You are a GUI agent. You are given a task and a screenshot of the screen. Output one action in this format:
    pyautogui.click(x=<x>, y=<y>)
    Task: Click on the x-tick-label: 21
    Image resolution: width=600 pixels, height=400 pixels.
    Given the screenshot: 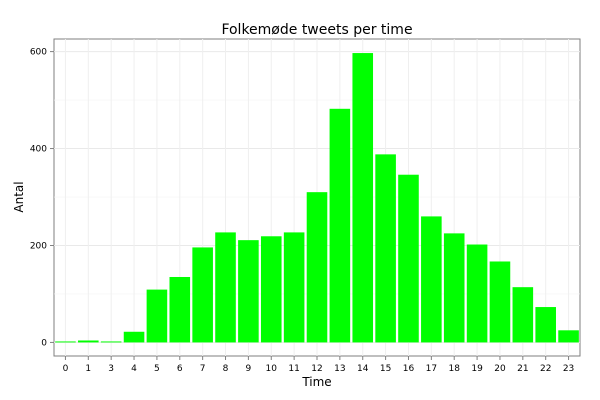 What is the action you would take?
    pyautogui.click(x=522, y=369)
    